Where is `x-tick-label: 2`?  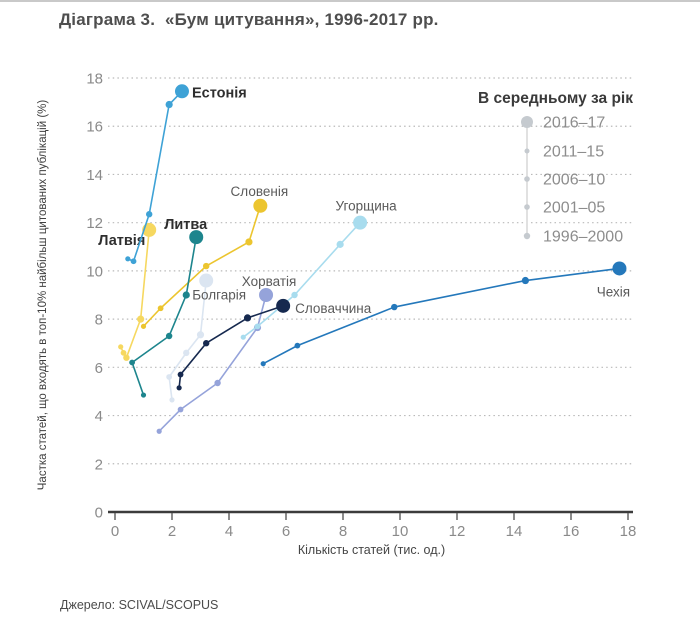 x-tick-label: 2 is located at coordinates (172, 531).